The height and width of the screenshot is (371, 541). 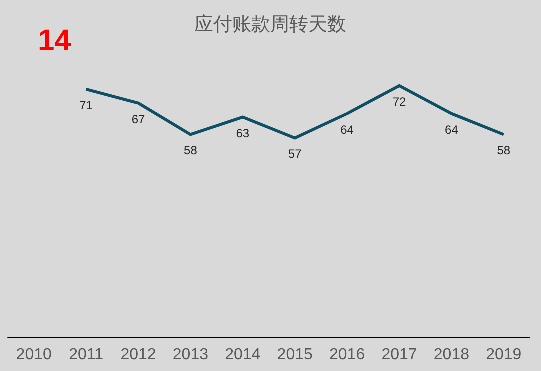 What do you see at coordinates (34, 355) in the screenshot?
I see `x-tick-label: 2010` at bounding box center [34, 355].